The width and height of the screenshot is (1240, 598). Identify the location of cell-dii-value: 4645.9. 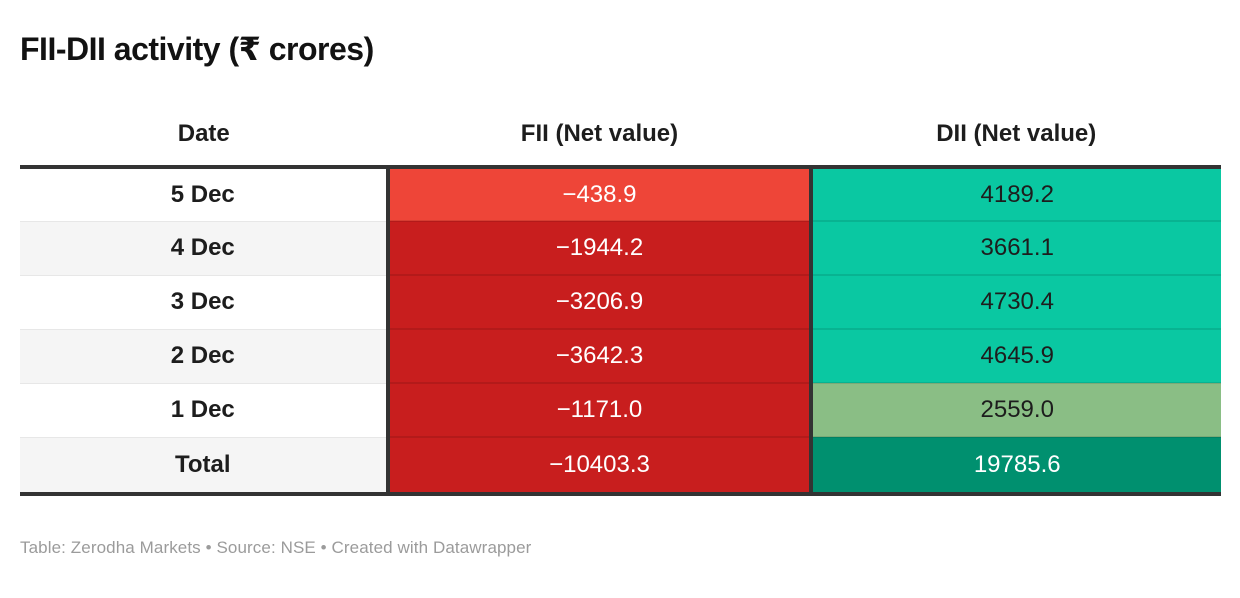
(1015, 356).